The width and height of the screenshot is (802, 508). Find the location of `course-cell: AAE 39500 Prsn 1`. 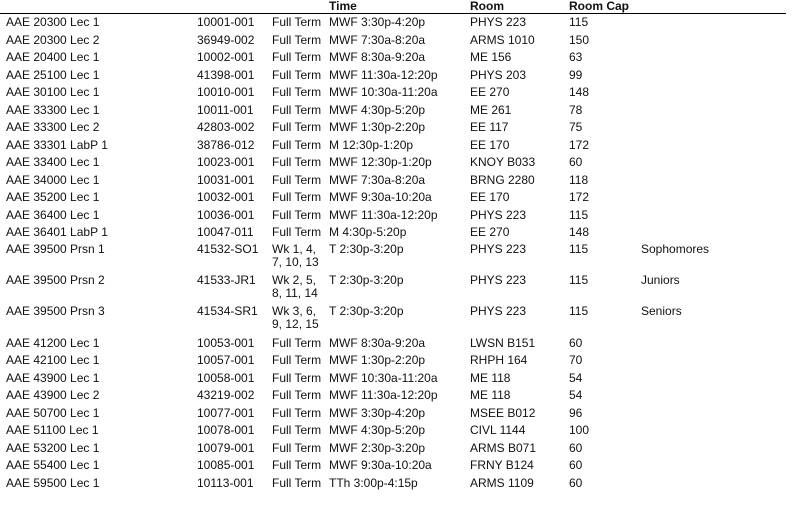

course-cell: AAE 39500 Prsn 1 is located at coordinates (55, 248).